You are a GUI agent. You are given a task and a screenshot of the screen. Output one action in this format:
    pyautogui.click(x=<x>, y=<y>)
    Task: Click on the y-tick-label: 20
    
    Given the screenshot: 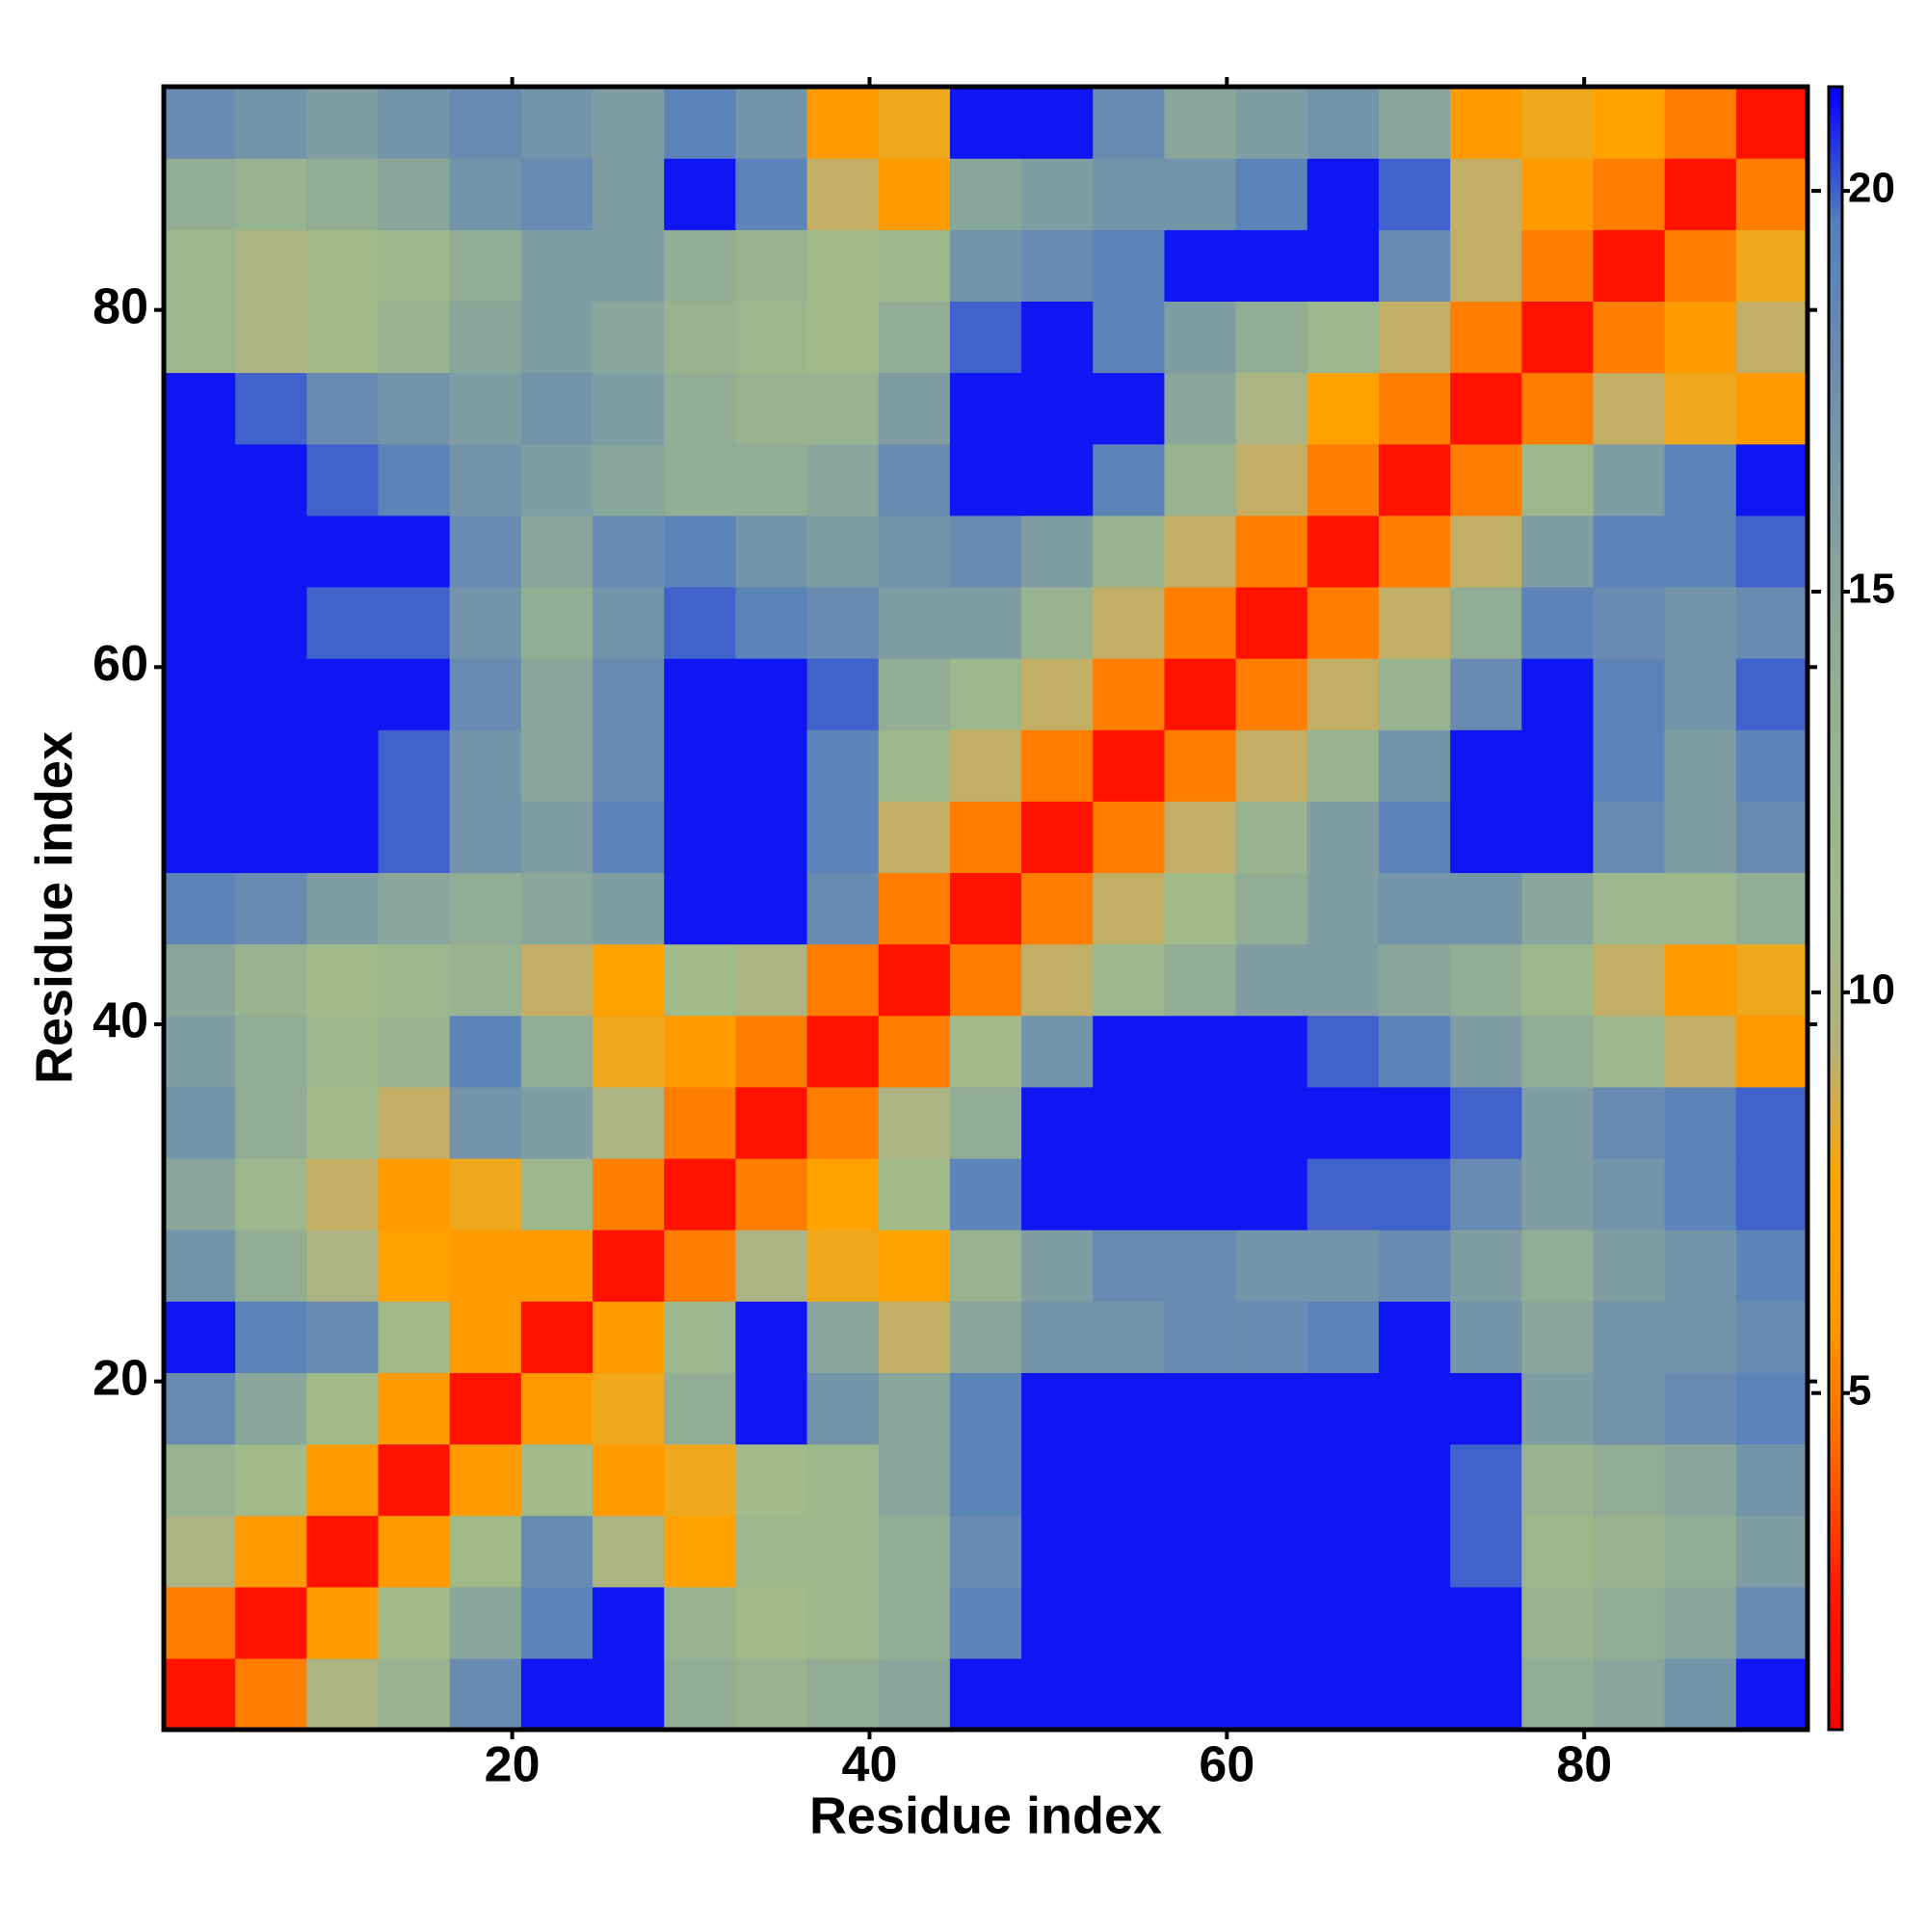 What is the action you would take?
    pyautogui.click(x=120, y=1378)
    